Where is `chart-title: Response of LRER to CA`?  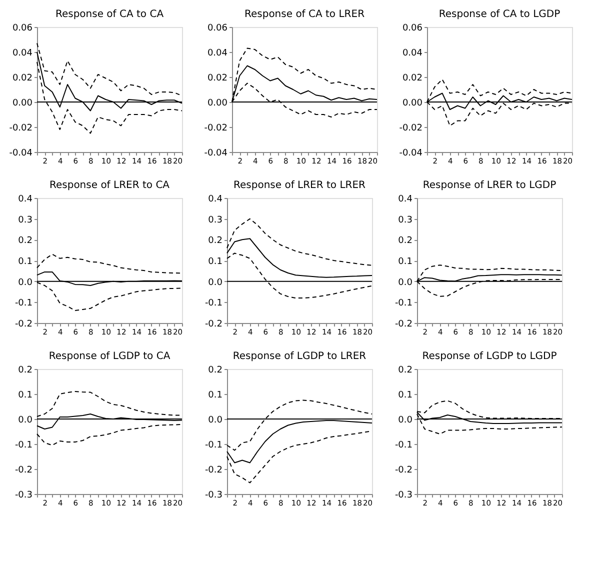
chart-title: Response of LRER to CA is located at coordinates (109, 185).